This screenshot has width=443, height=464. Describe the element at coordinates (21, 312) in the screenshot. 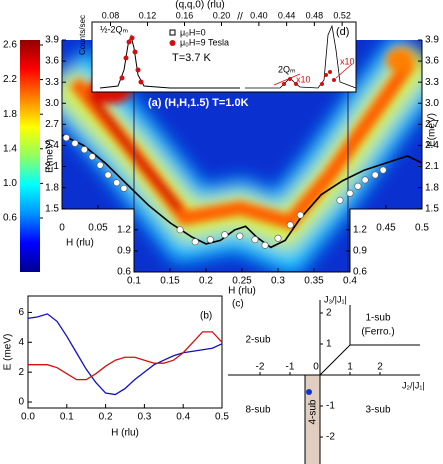

I see `y-tick-label: 6` at that location.